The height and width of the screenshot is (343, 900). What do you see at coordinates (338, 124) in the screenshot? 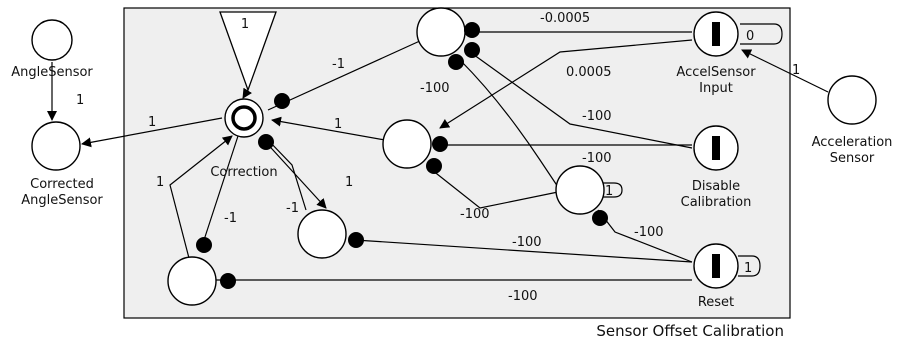
I see `weight-mid-to-correction: 1` at bounding box center [338, 124].